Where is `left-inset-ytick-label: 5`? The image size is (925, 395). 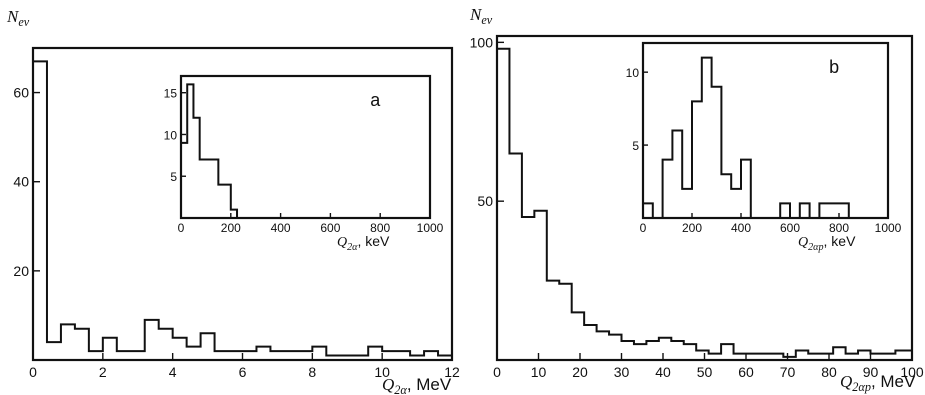 left-inset-ytick-label: 5 is located at coordinates (173, 177).